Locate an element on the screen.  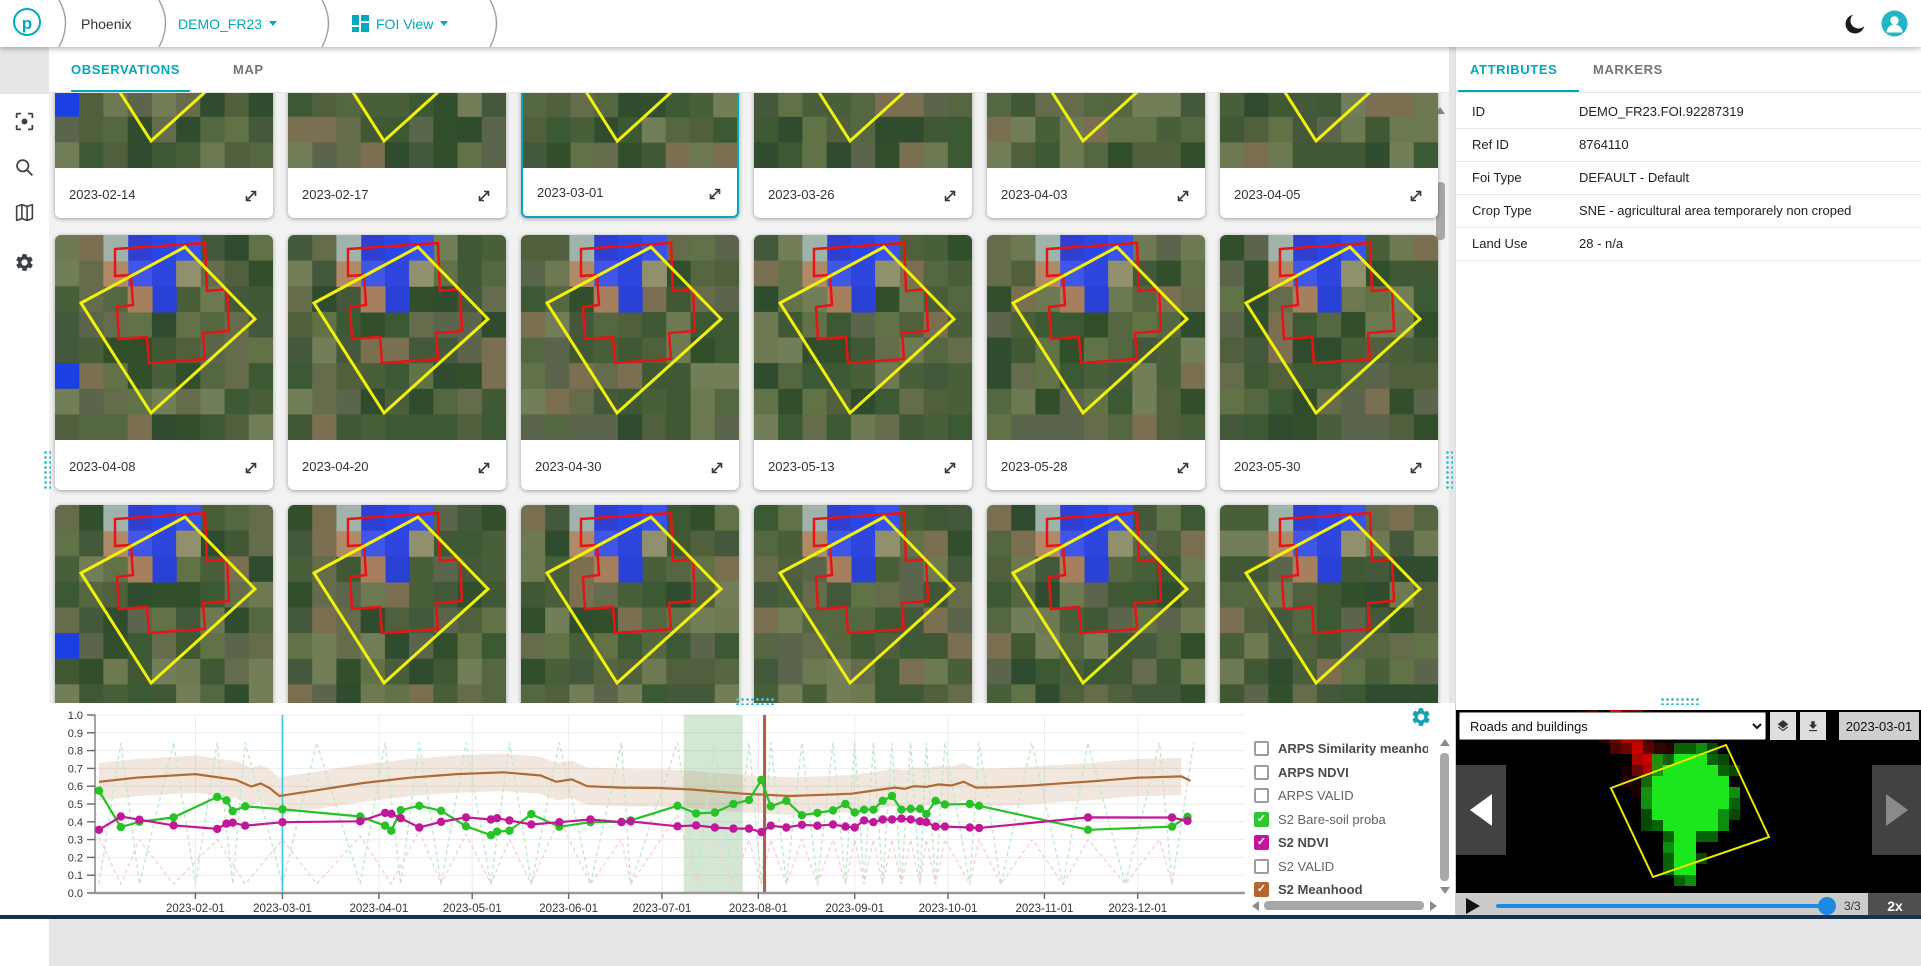
resize-handle-viewer is located at coordinates (1680, 701).